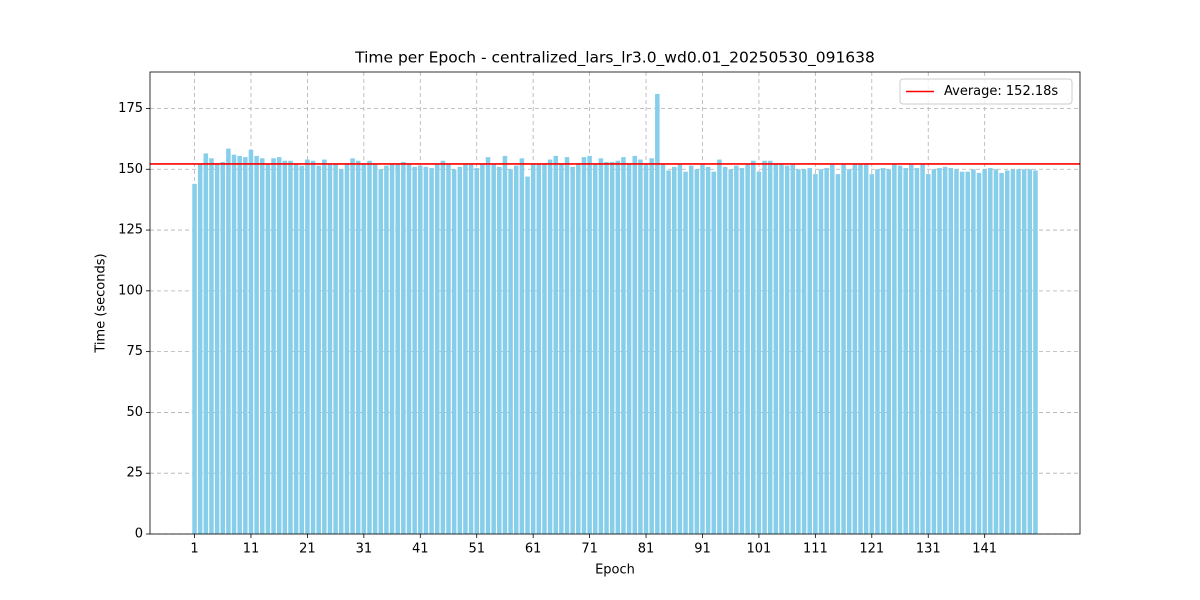 This screenshot has width=1200, height=600. What do you see at coordinates (134, 412) in the screenshot?
I see `y-tick-label: 50` at bounding box center [134, 412].